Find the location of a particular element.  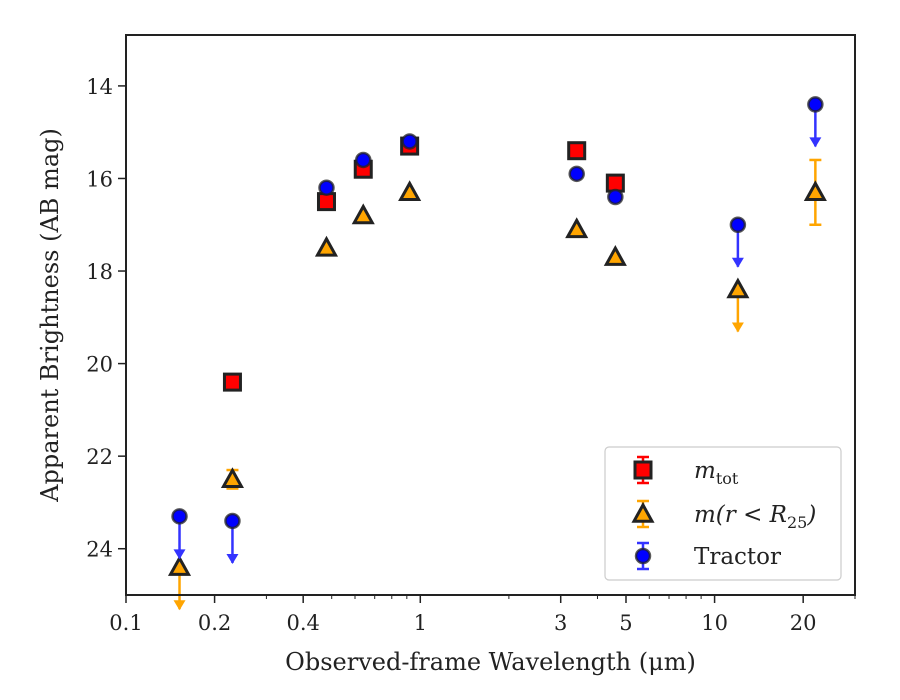

x-axis-label: Observed-frame Wavelength (μm) is located at coordinates (490, 662).